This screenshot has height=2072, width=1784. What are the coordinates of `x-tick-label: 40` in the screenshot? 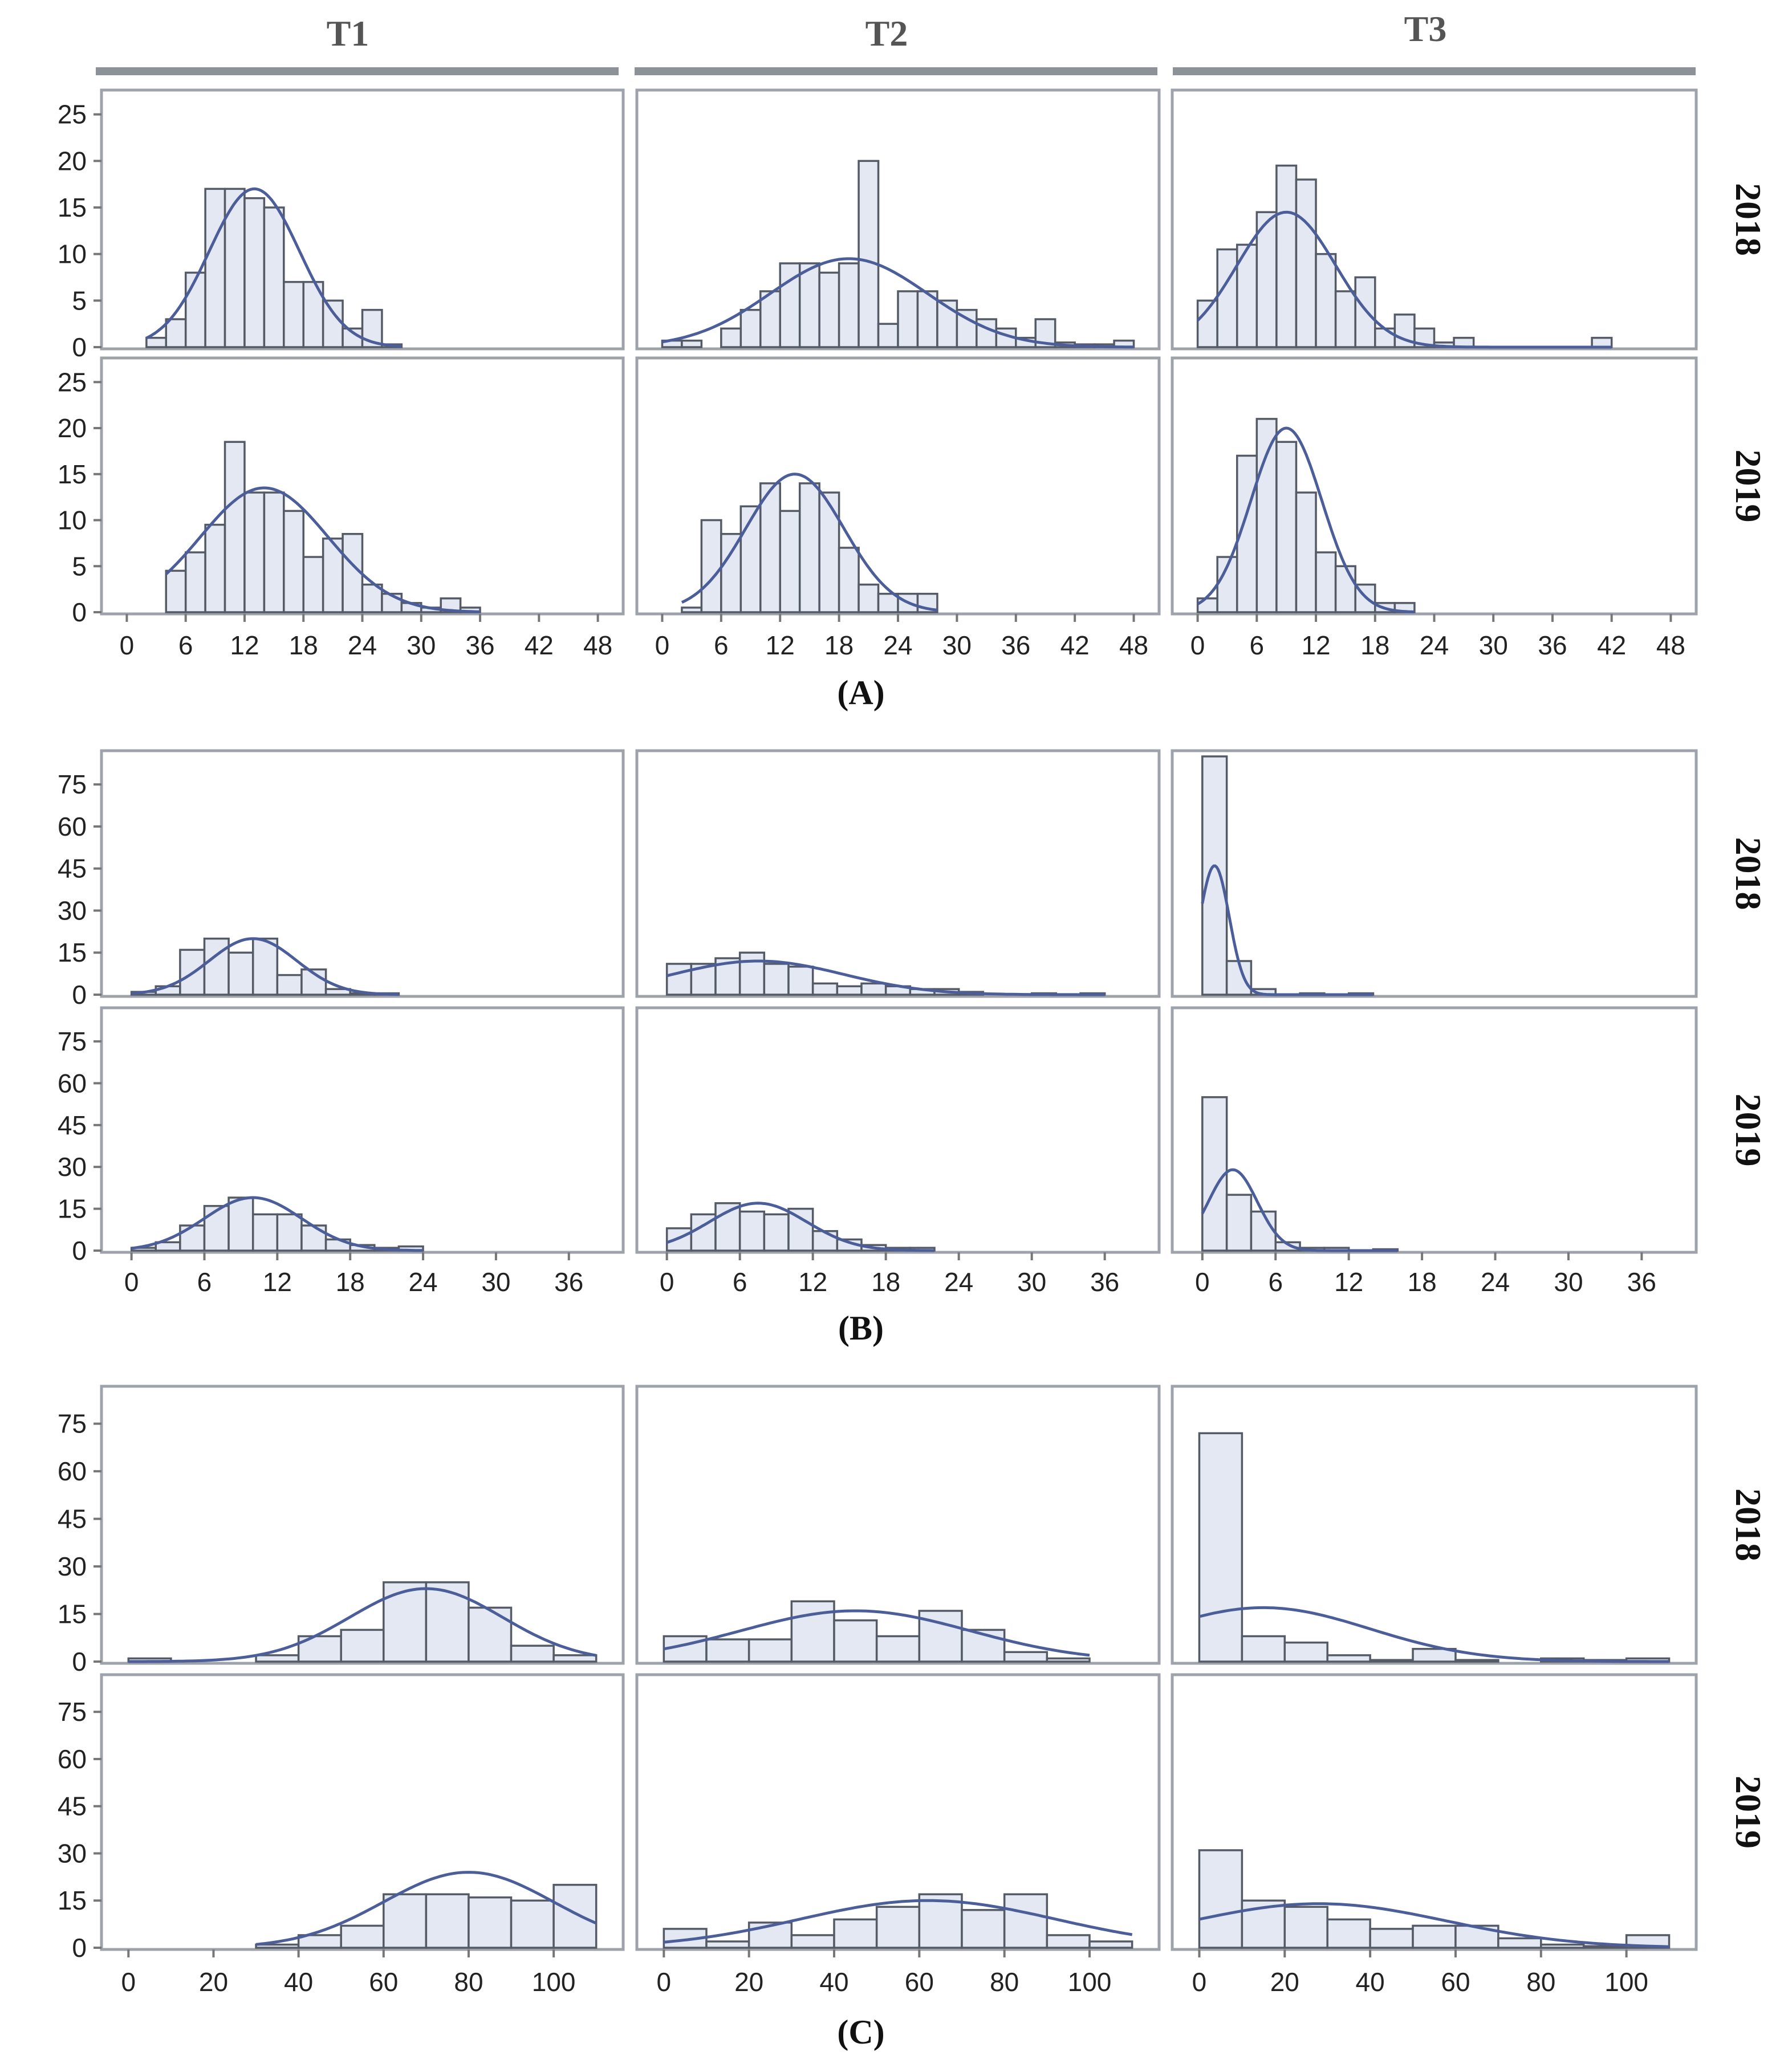 It's located at (1370, 1982).